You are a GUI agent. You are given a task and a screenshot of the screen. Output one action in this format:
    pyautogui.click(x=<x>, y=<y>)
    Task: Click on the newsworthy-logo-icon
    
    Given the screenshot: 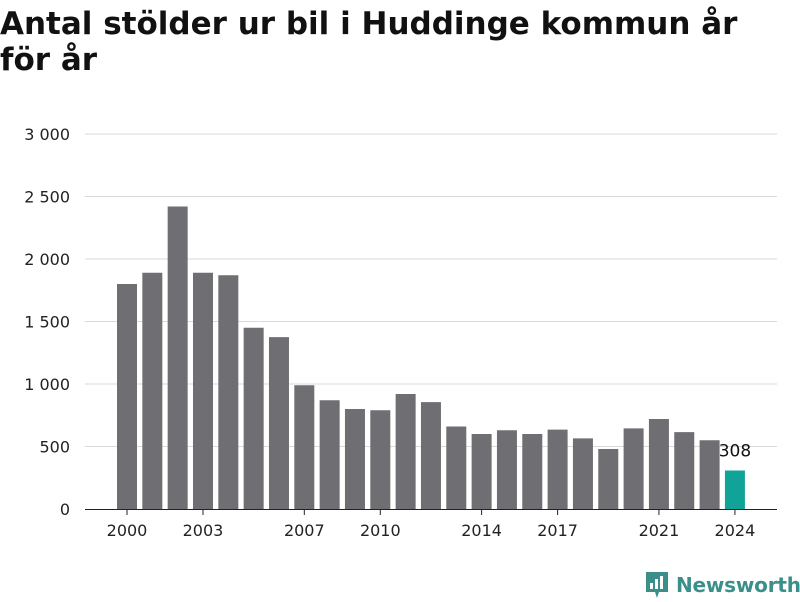 What is the action you would take?
    pyautogui.click(x=657, y=585)
    